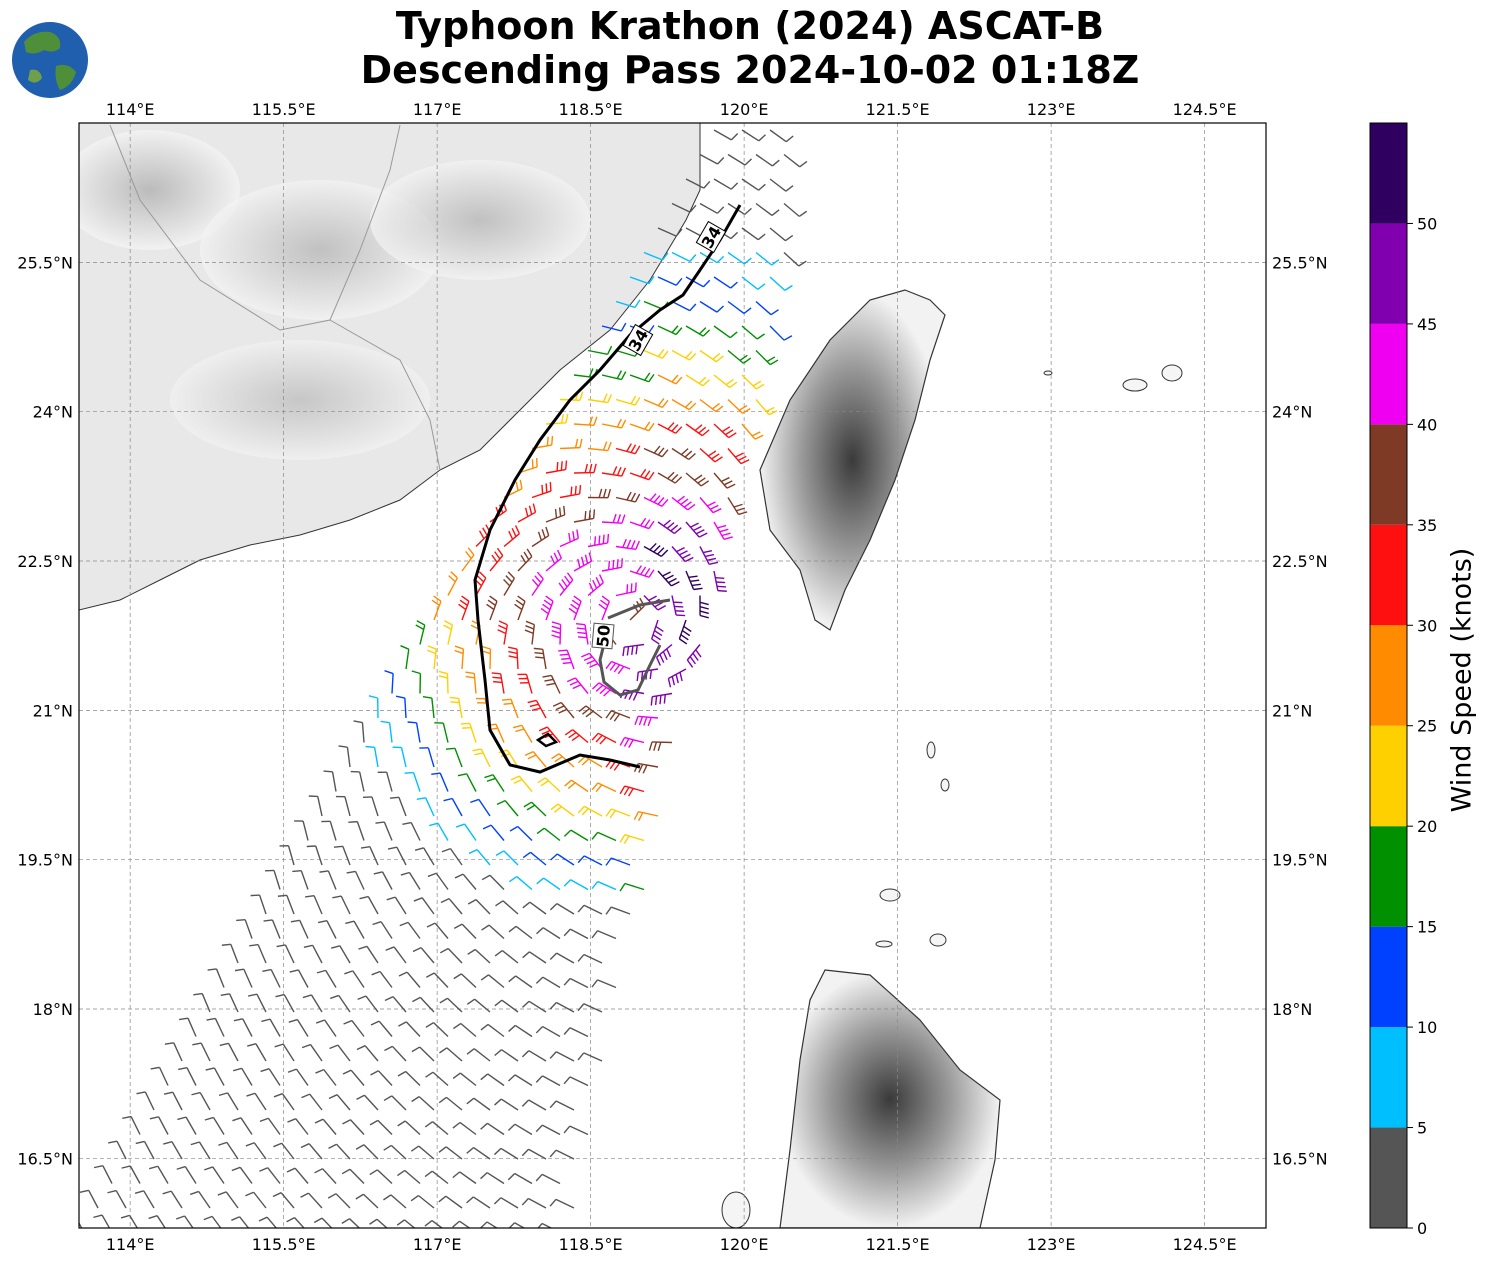 Image resolution: width=1506 pixels, height=1264 pixels. What do you see at coordinates (1388, 675) in the screenshot?
I see `colorbar-frame` at bounding box center [1388, 675].